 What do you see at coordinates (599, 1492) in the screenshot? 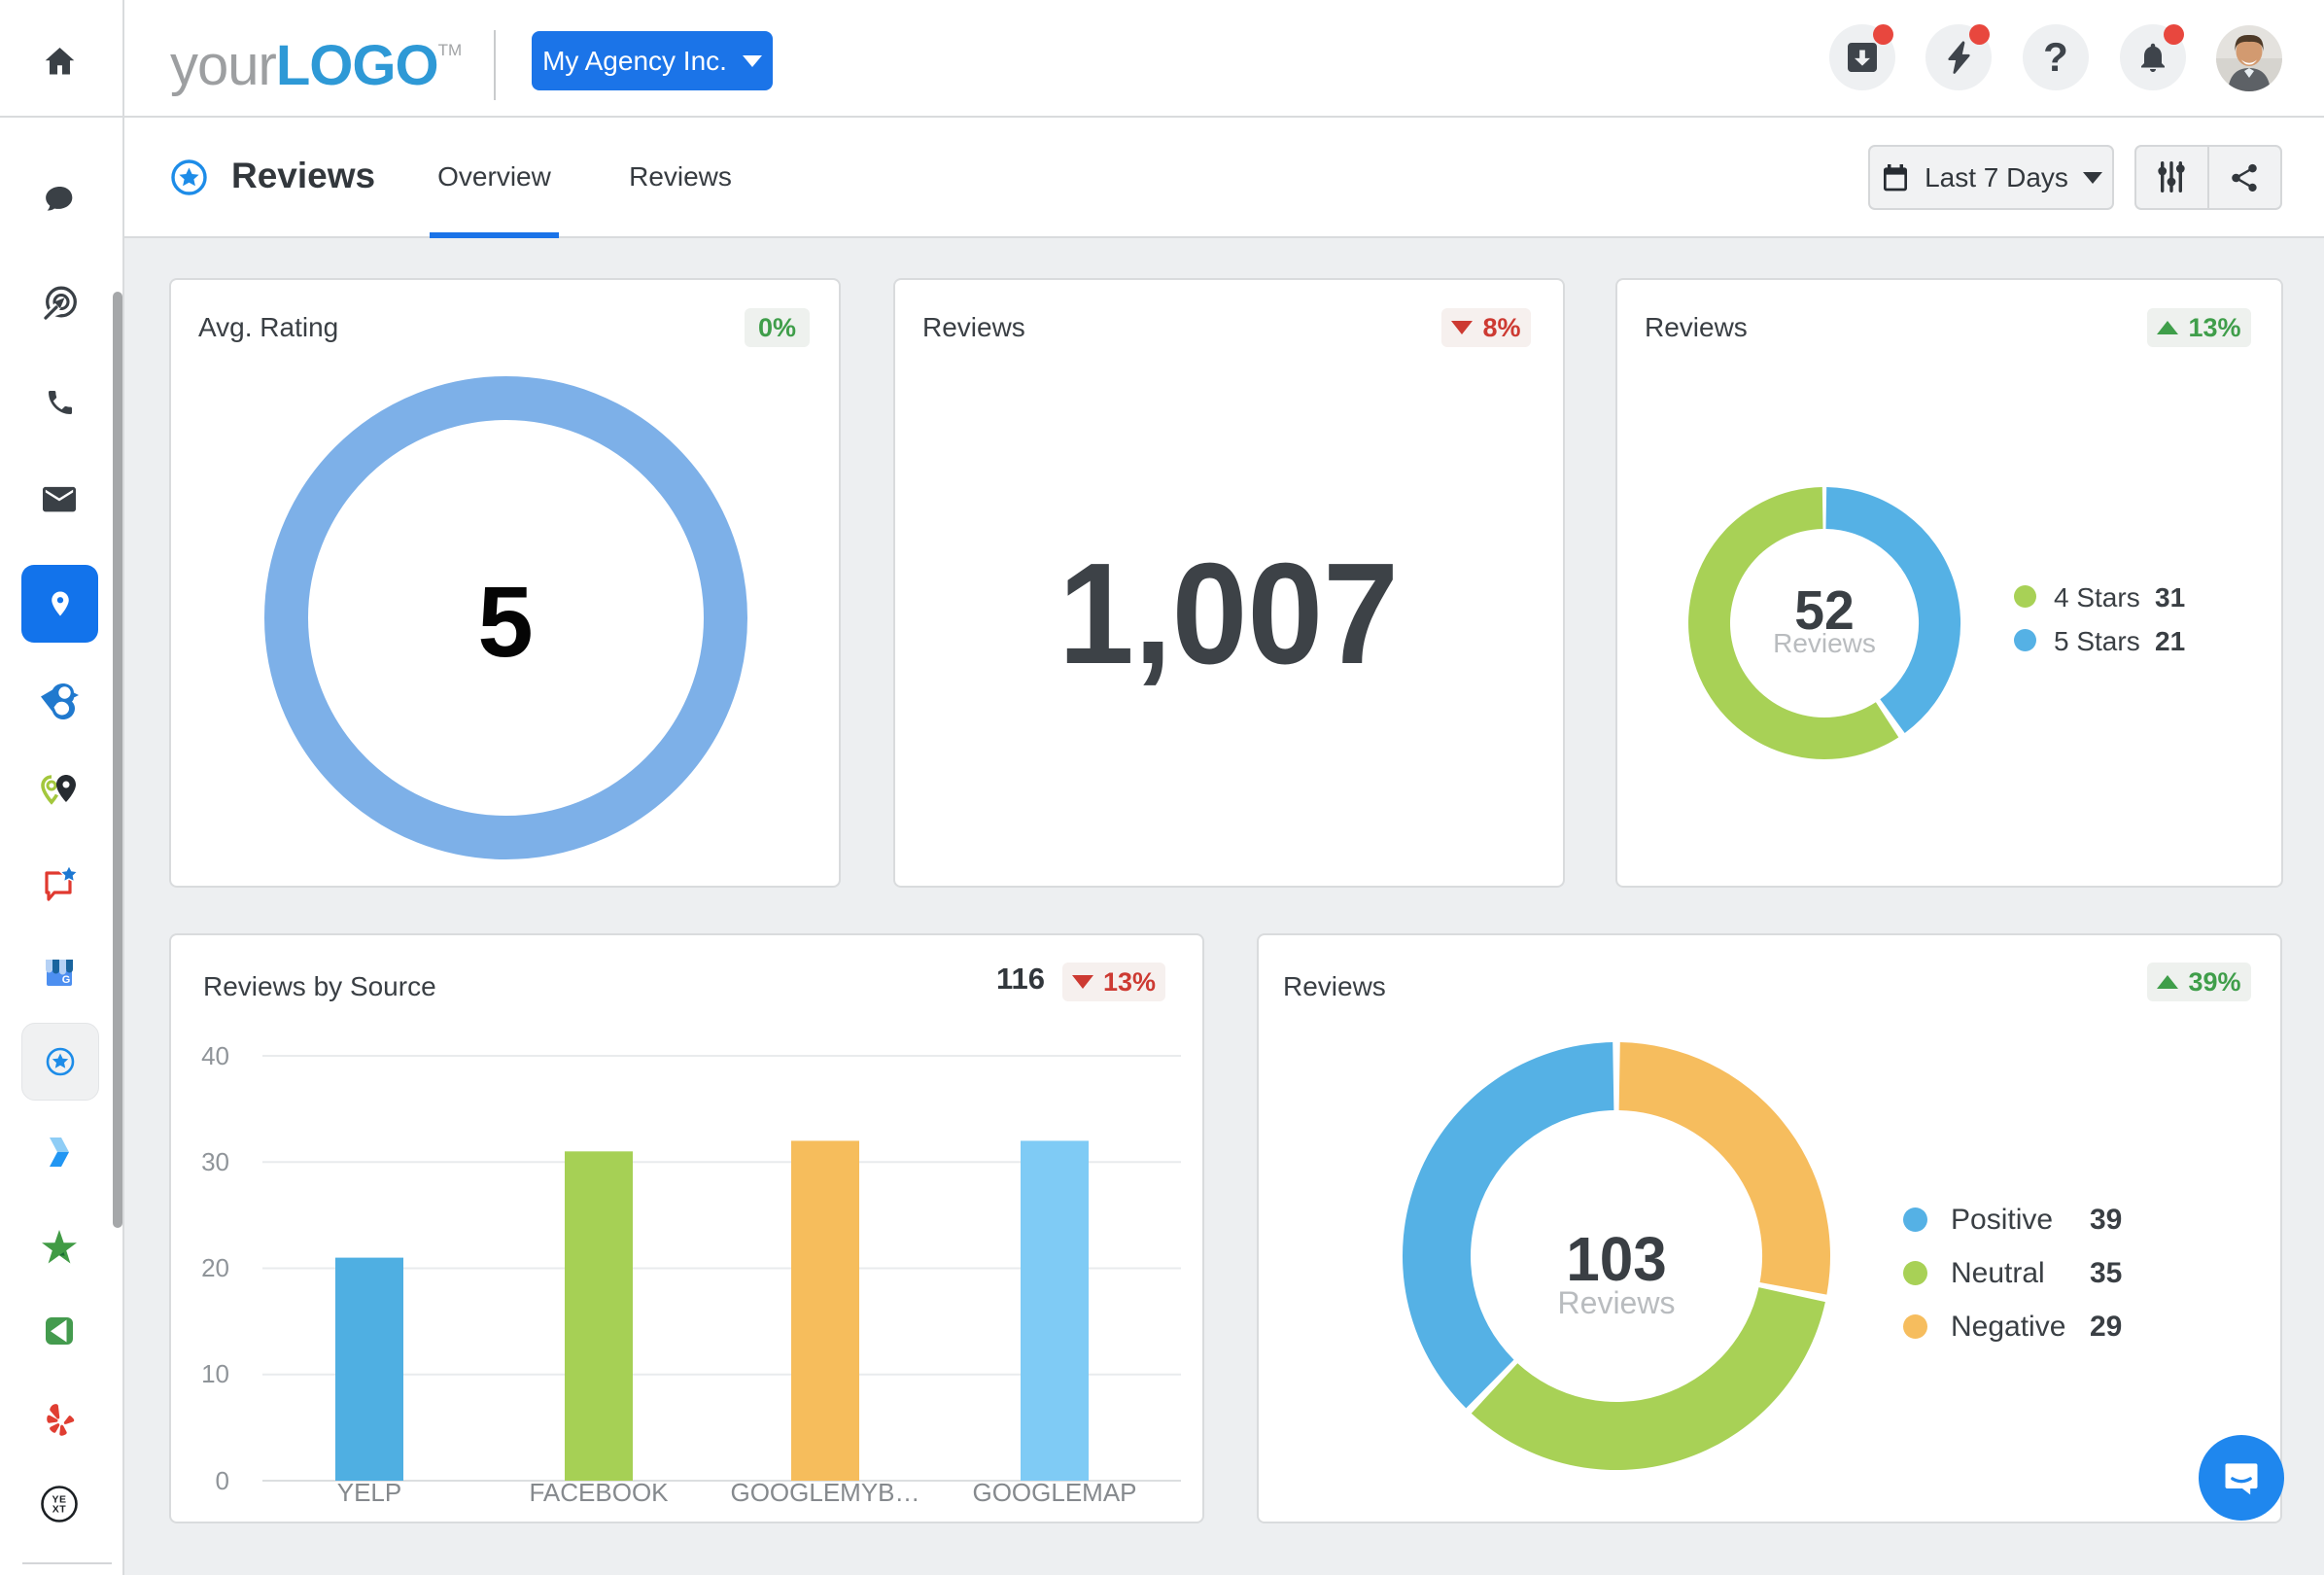
I see `svg-text: FACEBOOK` at bounding box center [599, 1492].